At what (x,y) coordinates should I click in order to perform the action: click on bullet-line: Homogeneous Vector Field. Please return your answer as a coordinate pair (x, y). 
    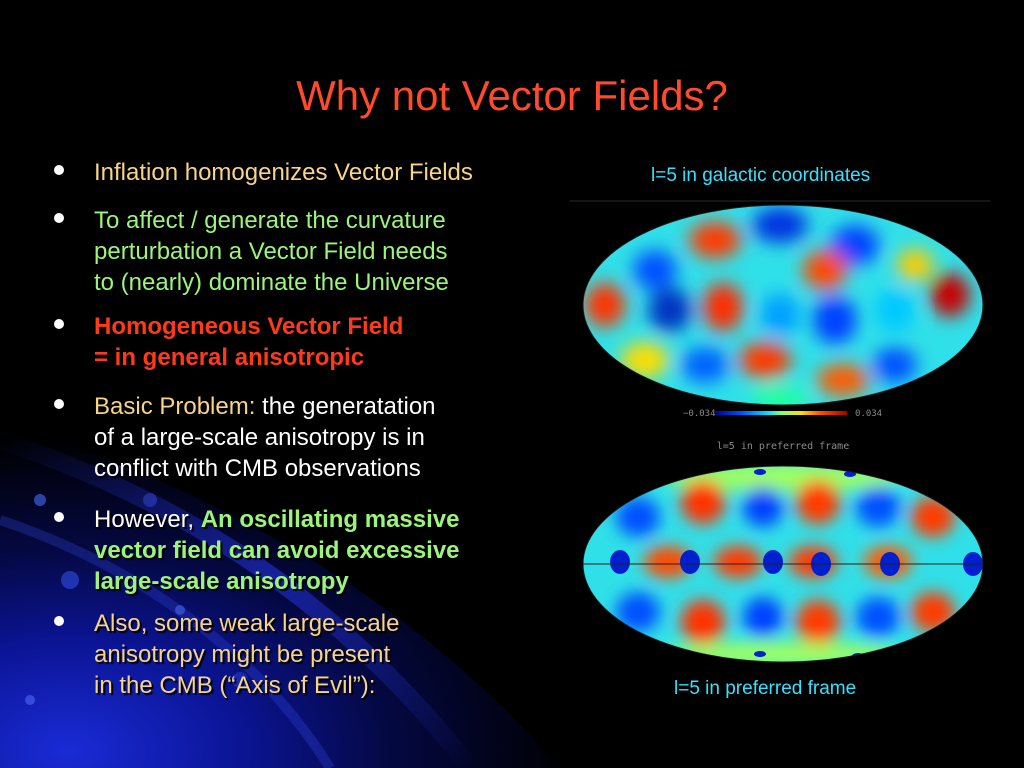
    Looking at the image, I should click on (248, 326).